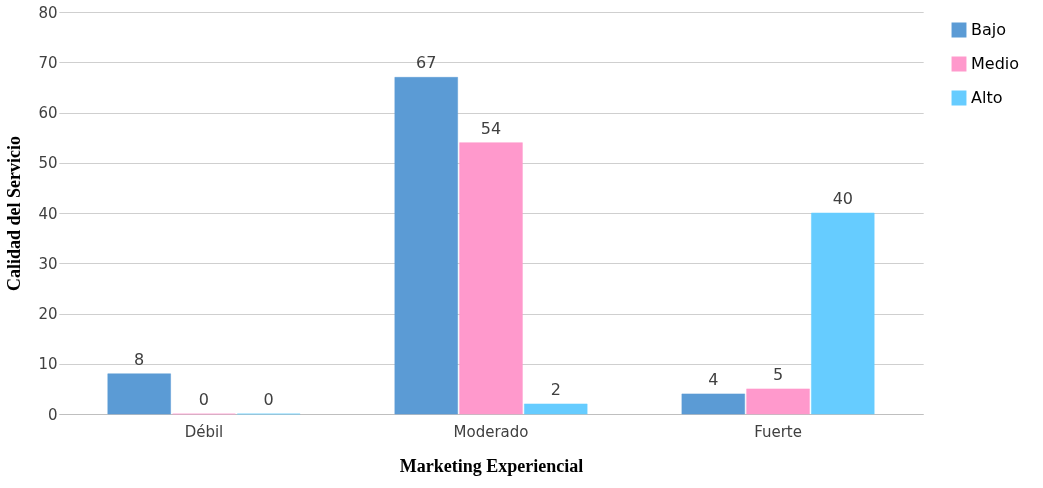 The width and height of the screenshot is (1043, 488). I want to click on data-label: 4, so click(713, 379).